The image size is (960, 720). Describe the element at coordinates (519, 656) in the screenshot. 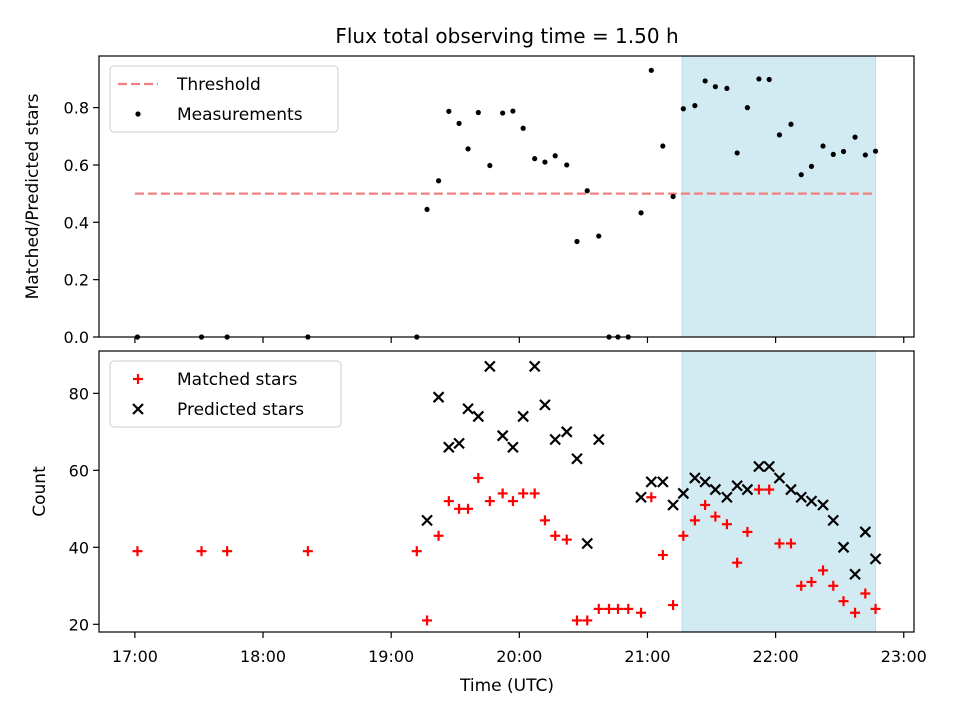

I see `x-tick-label: 20:00` at that location.